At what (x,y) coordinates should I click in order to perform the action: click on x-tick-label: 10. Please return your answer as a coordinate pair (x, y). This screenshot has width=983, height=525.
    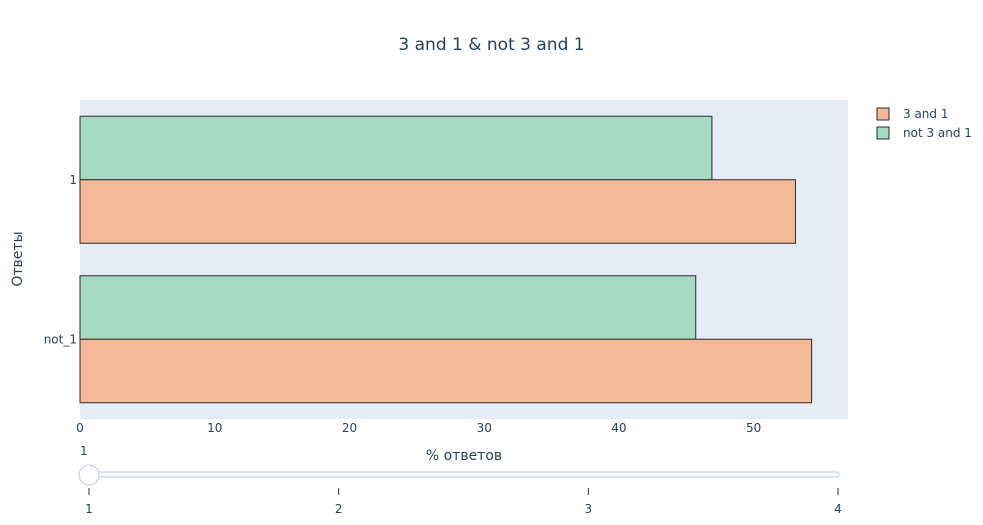
    Looking at the image, I should click on (214, 428).